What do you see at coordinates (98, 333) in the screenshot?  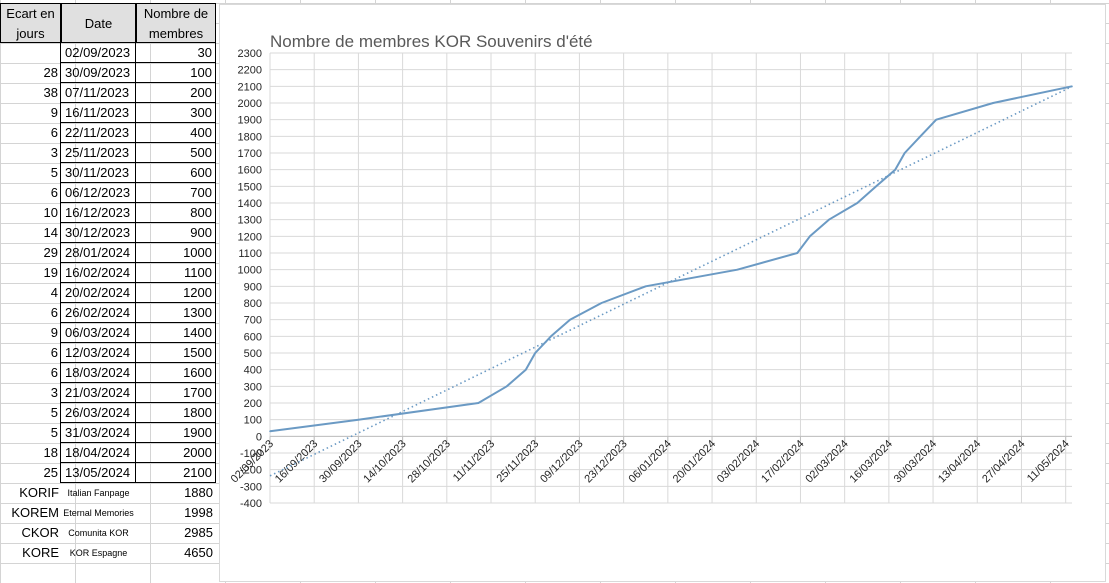 I see `date-cell: 06/03/2024` at bounding box center [98, 333].